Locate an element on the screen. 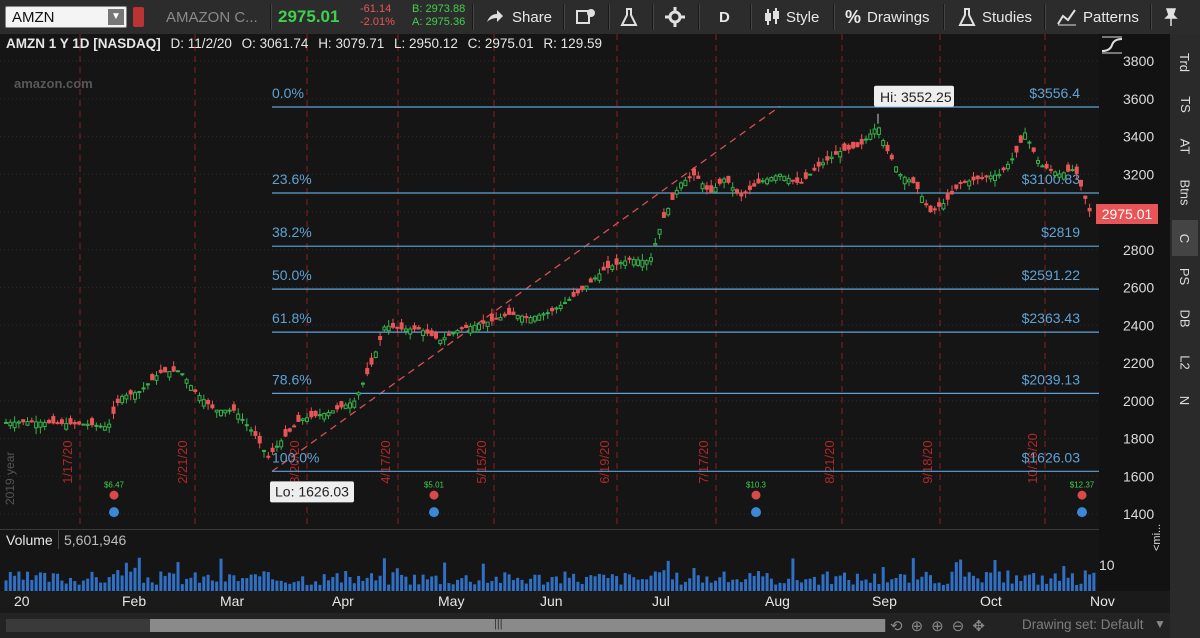  zoom-out-icon: ⊖ is located at coordinates (962, 626).